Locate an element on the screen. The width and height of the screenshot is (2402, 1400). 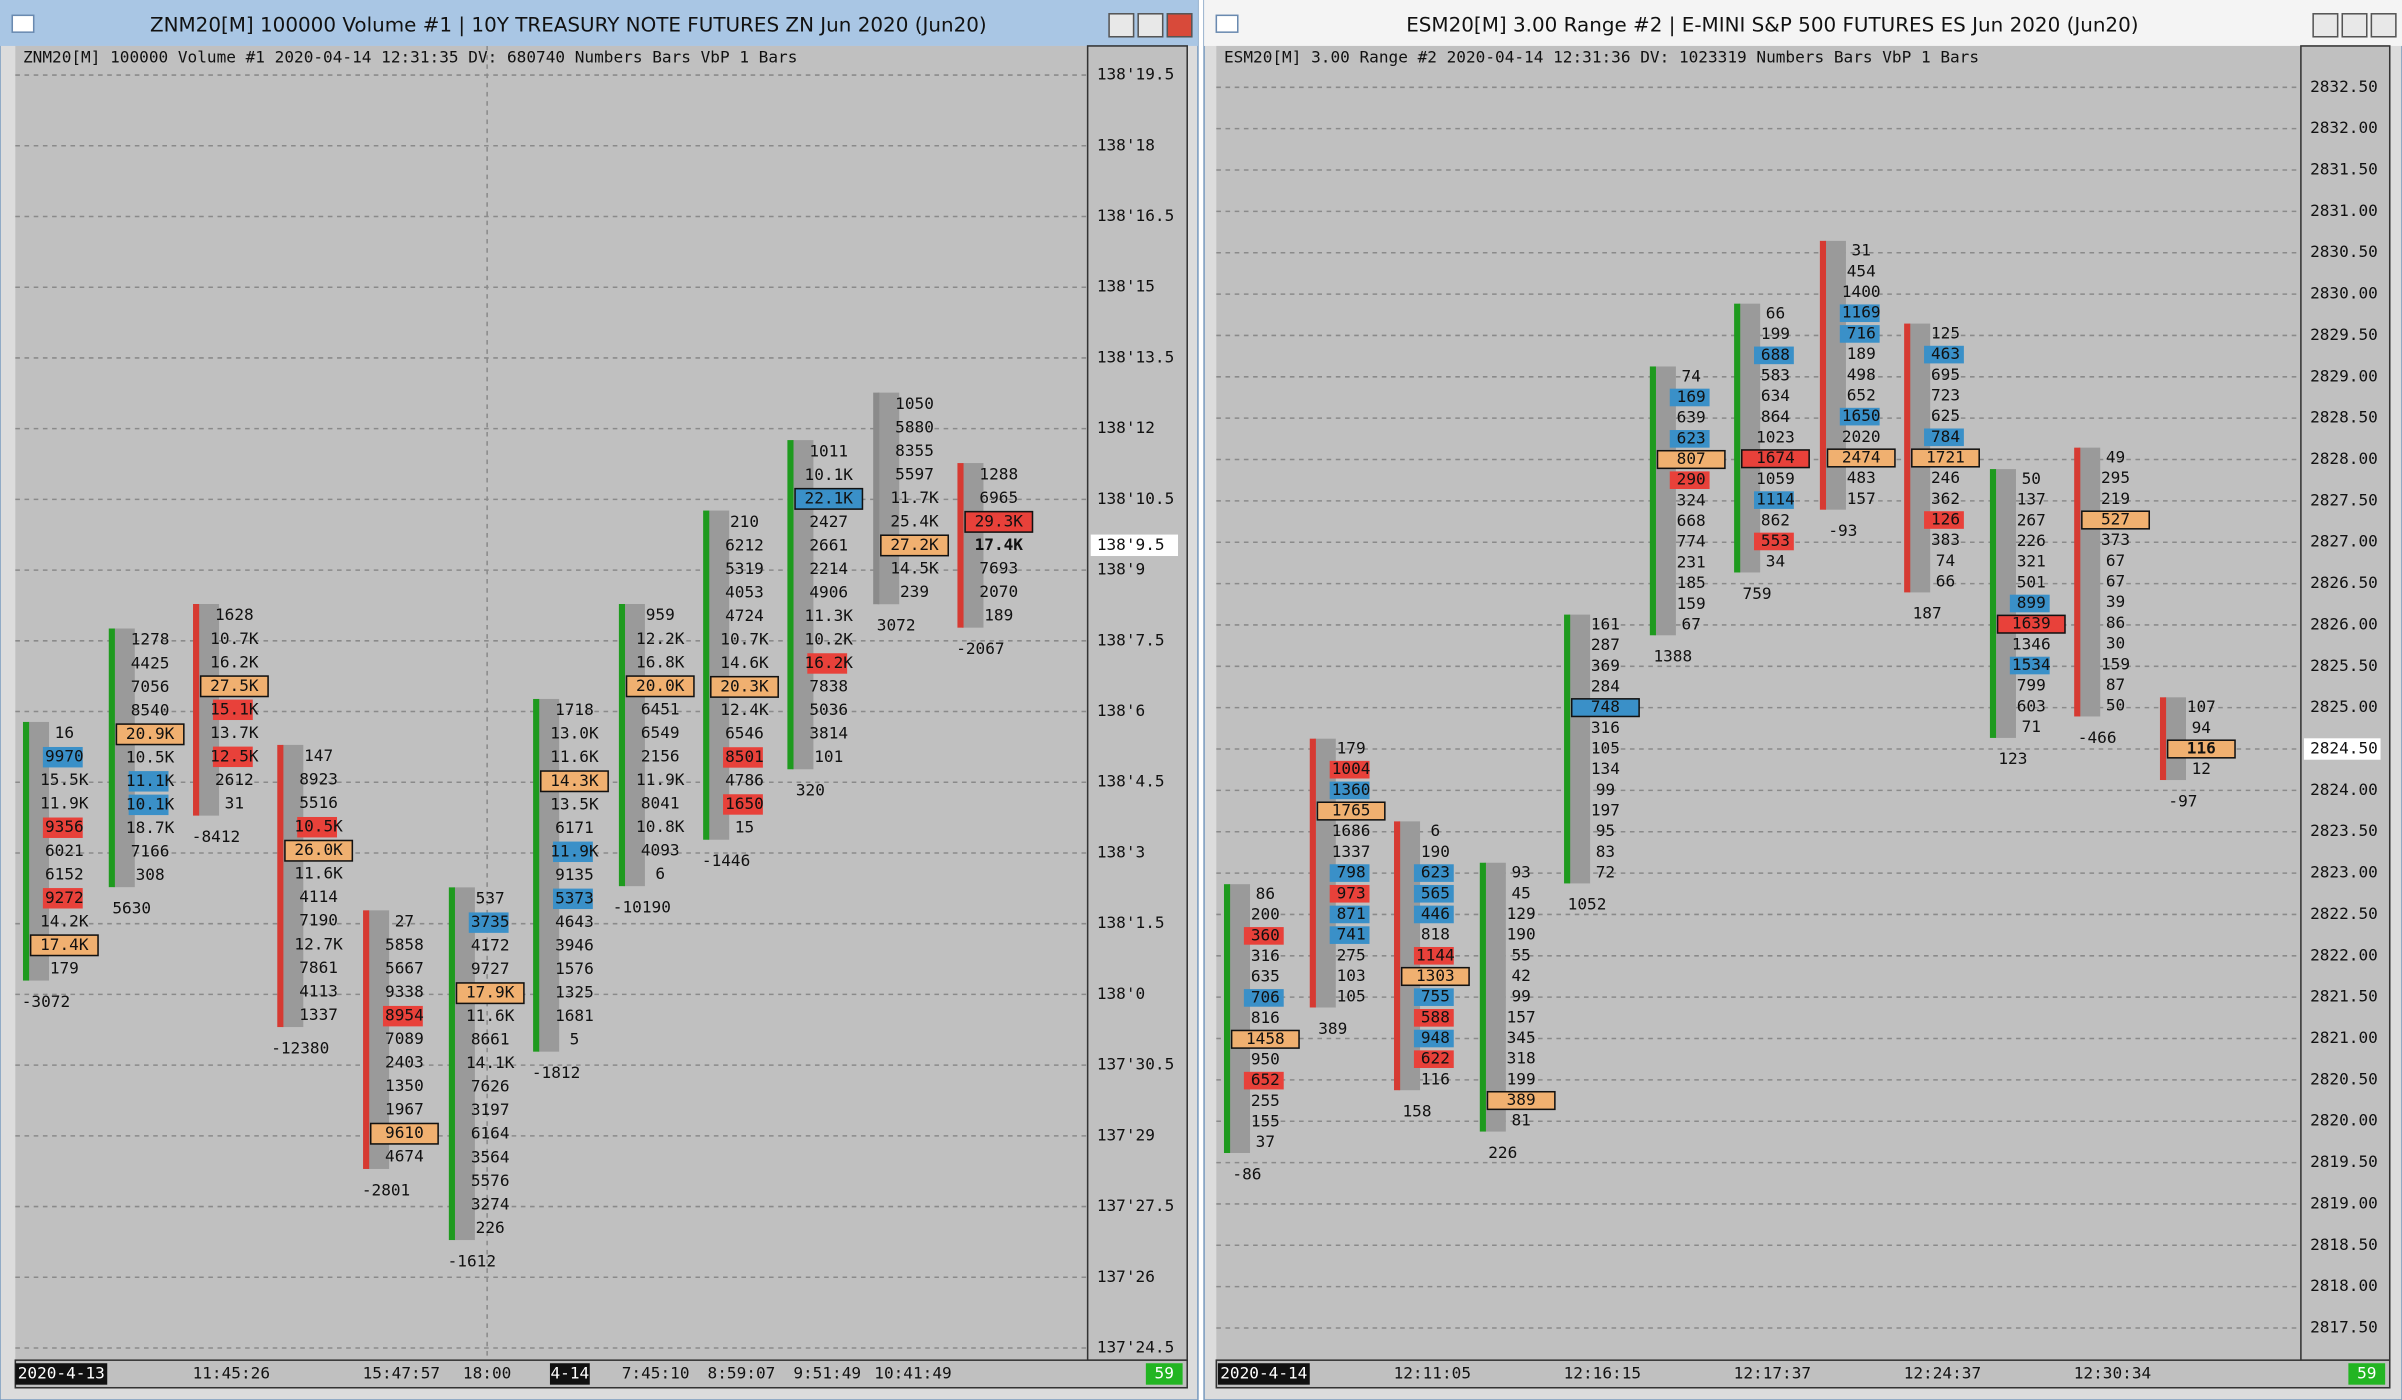
time-label: 9:51:49 is located at coordinates (827, 1372).